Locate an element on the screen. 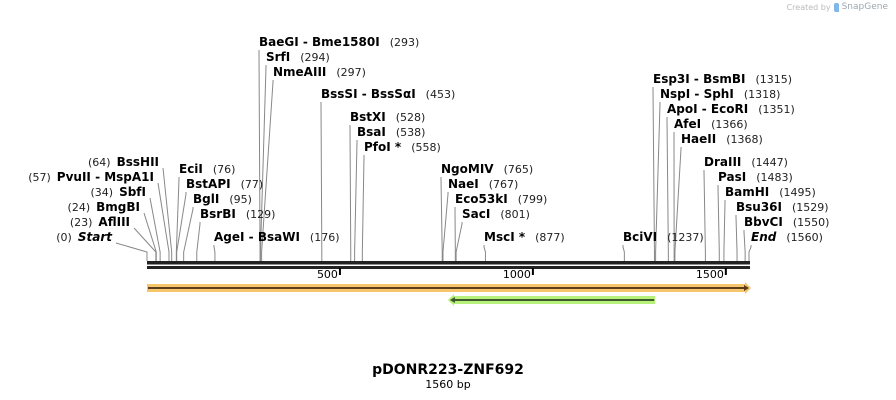 Image resolution: width=896 pixels, height=400 pixels. feature-arrows is located at coordinates (449, 294).